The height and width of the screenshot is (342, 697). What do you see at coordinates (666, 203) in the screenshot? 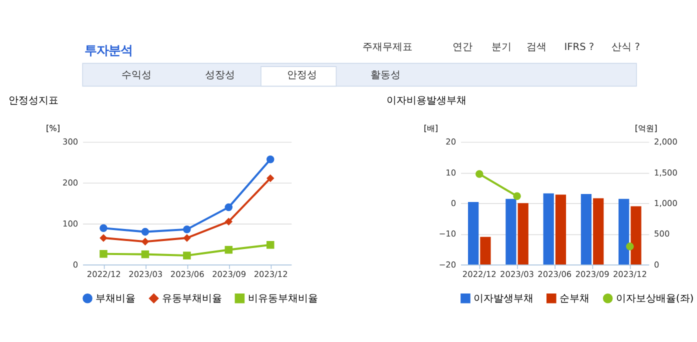
I see `y2-tick-label: 1,000` at bounding box center [666, 203].